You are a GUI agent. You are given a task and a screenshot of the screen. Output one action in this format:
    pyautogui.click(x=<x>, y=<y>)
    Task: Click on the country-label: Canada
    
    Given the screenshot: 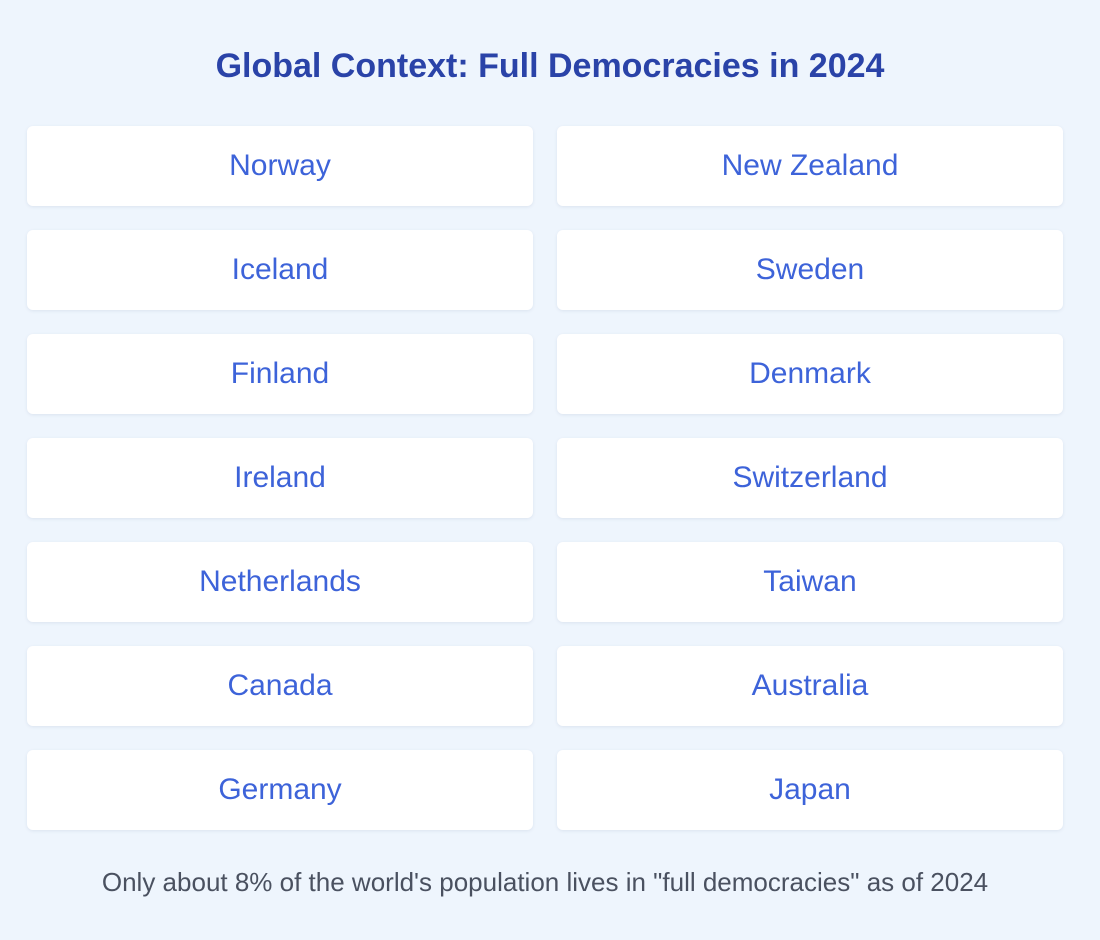 What is the action you would take?
    pyautogui.click(x=280, y=685)
    